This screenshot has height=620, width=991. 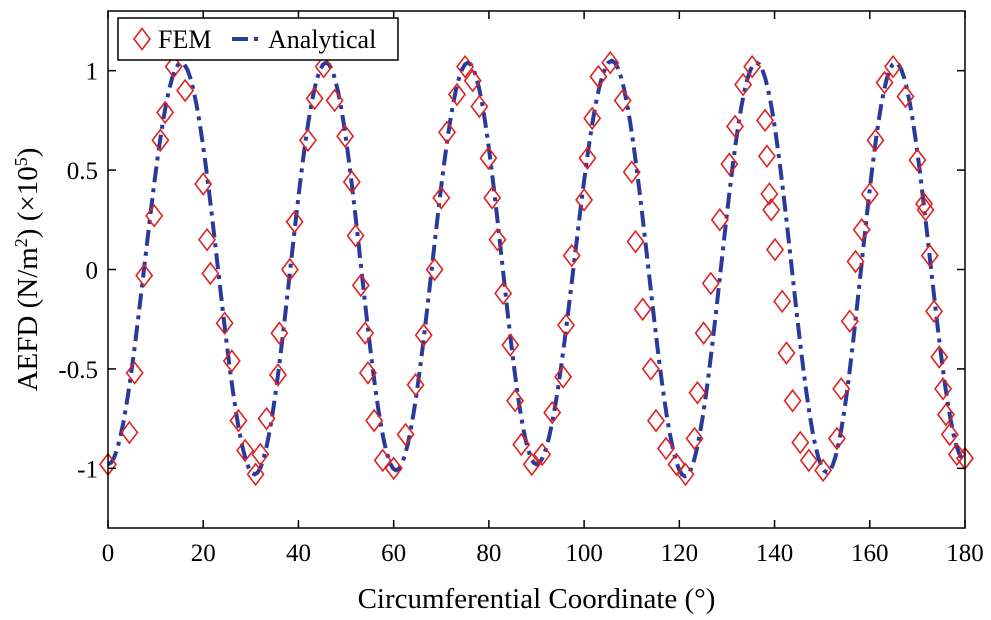 I want to click on legend-box, so click(x=258, y=39).